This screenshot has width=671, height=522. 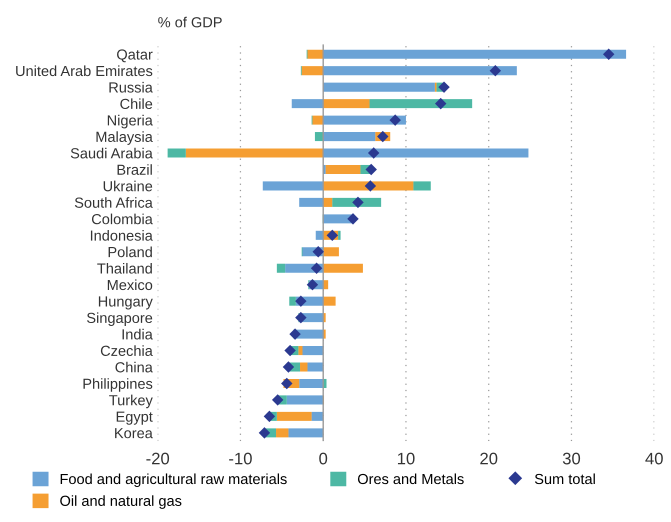 I want to click on y-tick-label: Thailand, so click(x=124, y=268).